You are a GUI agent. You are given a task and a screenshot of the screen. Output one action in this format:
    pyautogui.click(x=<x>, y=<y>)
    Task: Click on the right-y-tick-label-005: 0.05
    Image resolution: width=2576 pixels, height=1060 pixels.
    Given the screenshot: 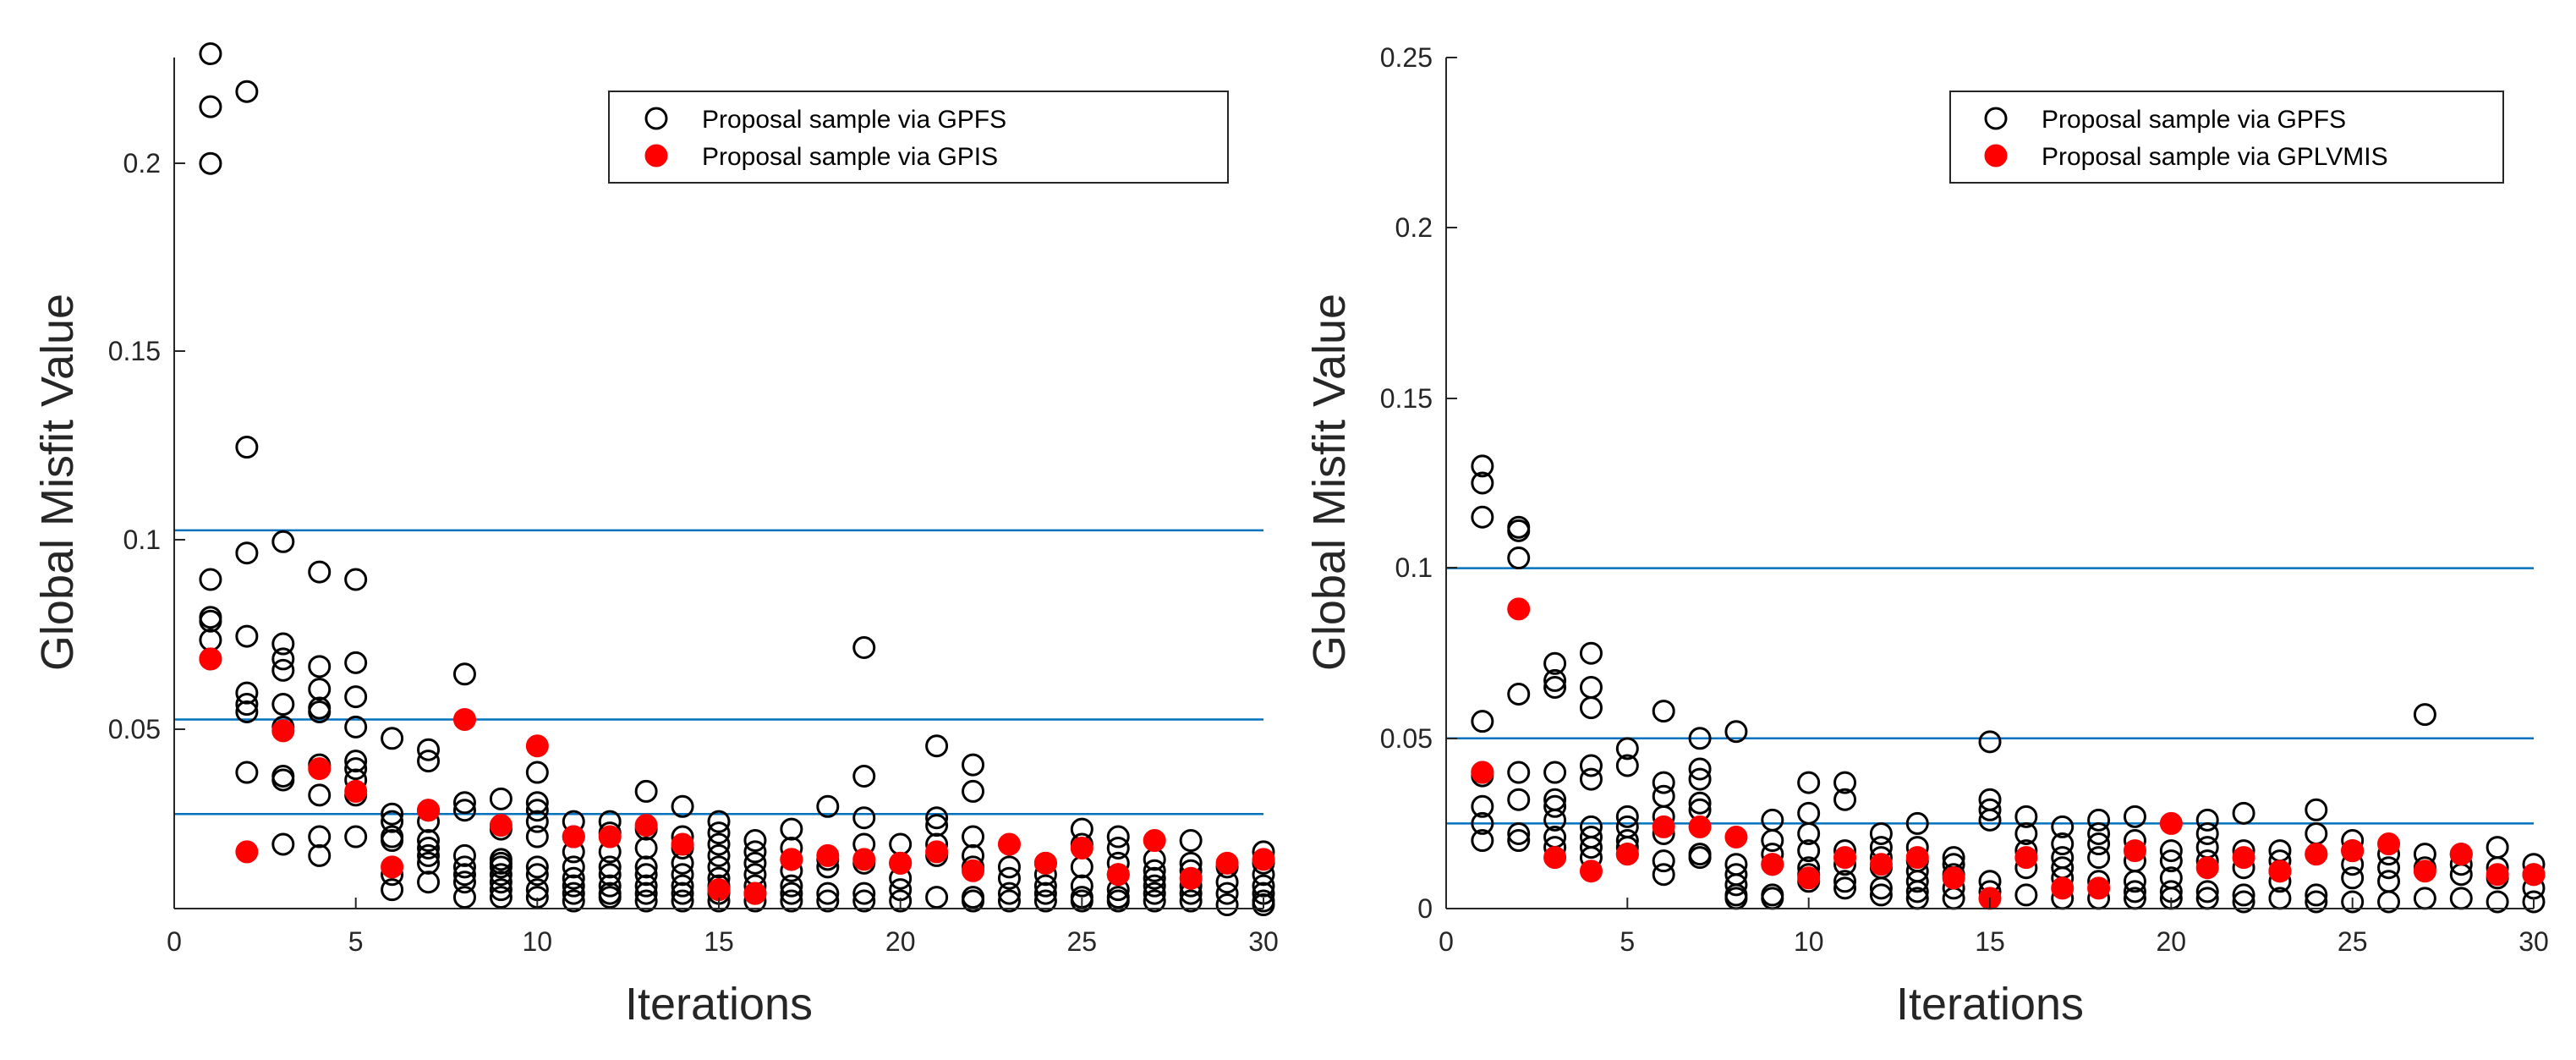 What is the action you would take?
    pyautogui.click(x=1406, y=738)
    